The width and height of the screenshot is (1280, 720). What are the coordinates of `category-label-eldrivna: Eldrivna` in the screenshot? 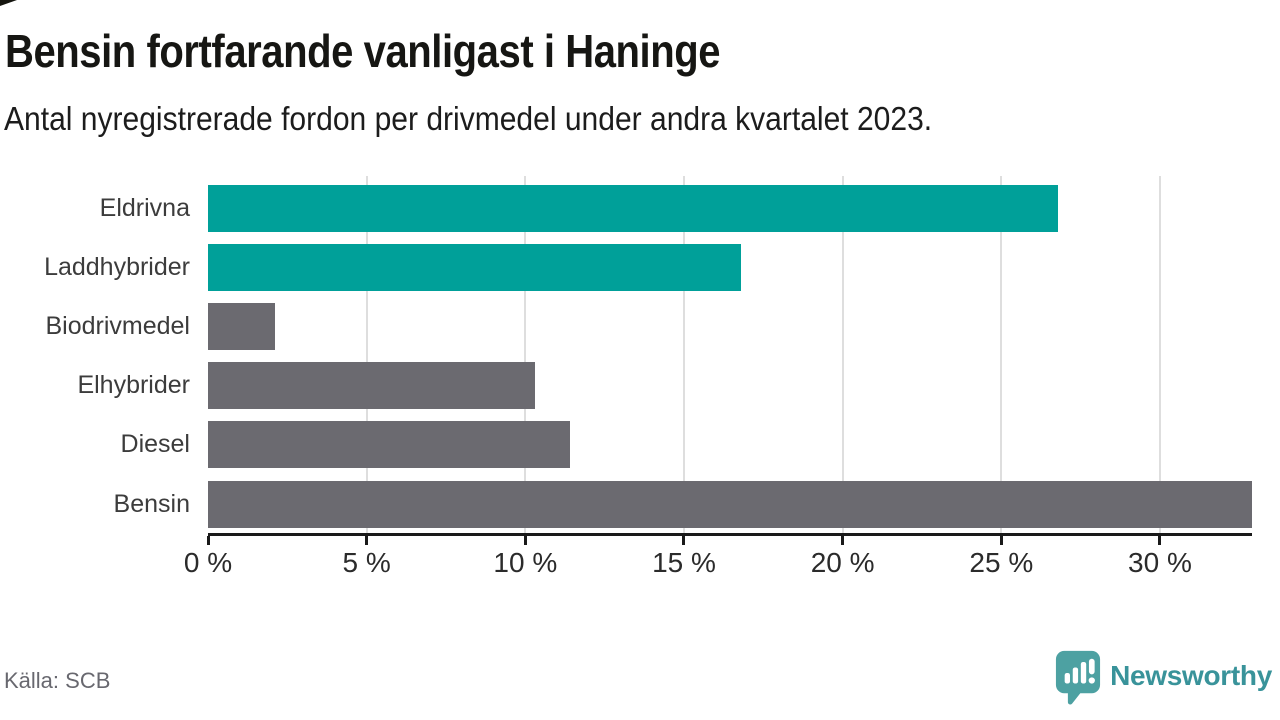 It's located at (144, 208).